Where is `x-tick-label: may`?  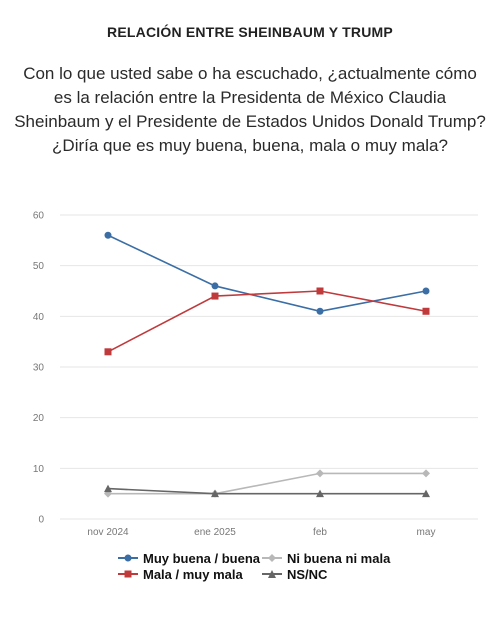
x-tick-label: may is located at coordinates (426, 532).